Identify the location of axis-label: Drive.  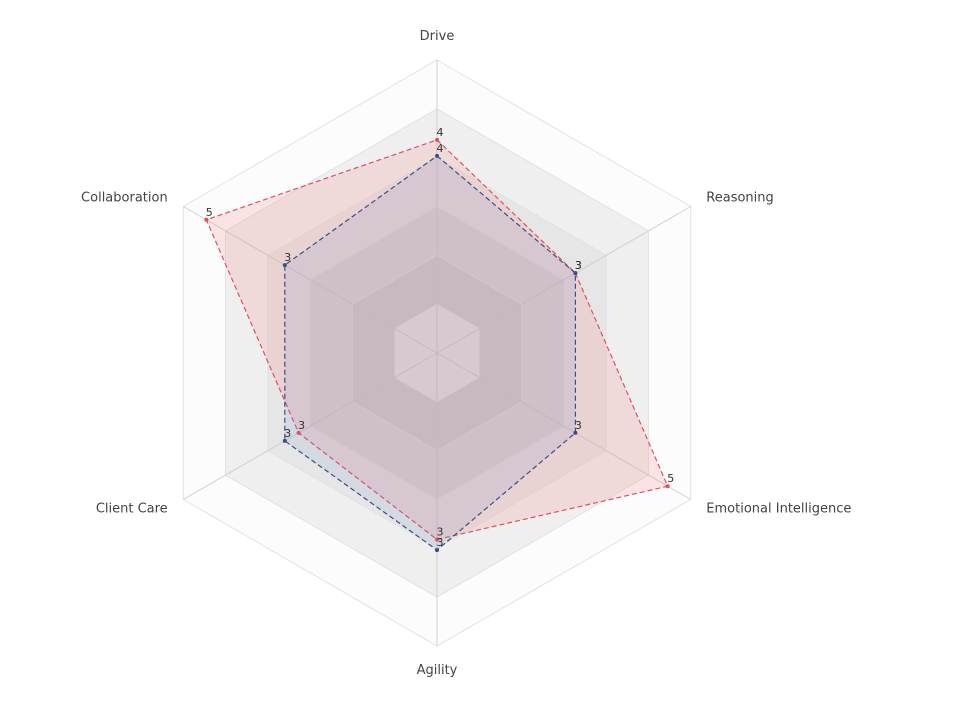
(437, 36).